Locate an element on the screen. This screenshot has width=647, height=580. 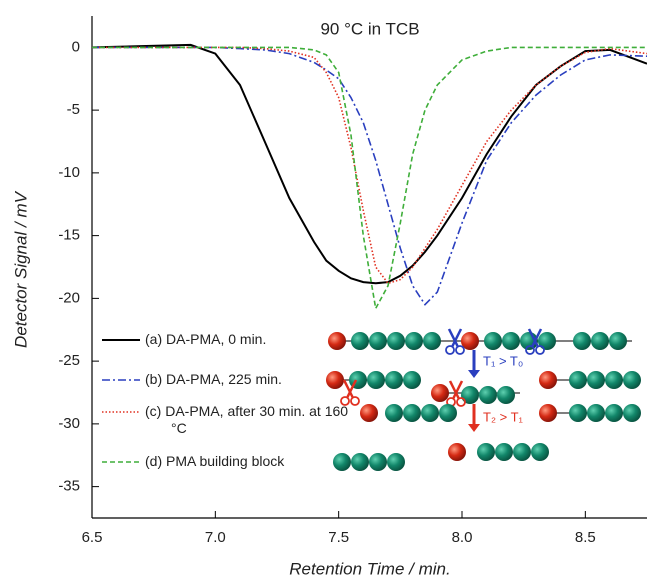
legend-label: (d) PMA building block is located at coordinates (215, 461).